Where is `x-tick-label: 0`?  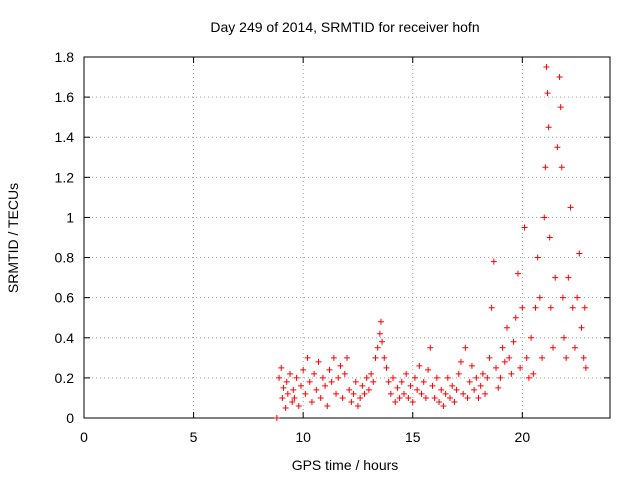
x-tick-label: 0 is located at coordinates (84, 437).